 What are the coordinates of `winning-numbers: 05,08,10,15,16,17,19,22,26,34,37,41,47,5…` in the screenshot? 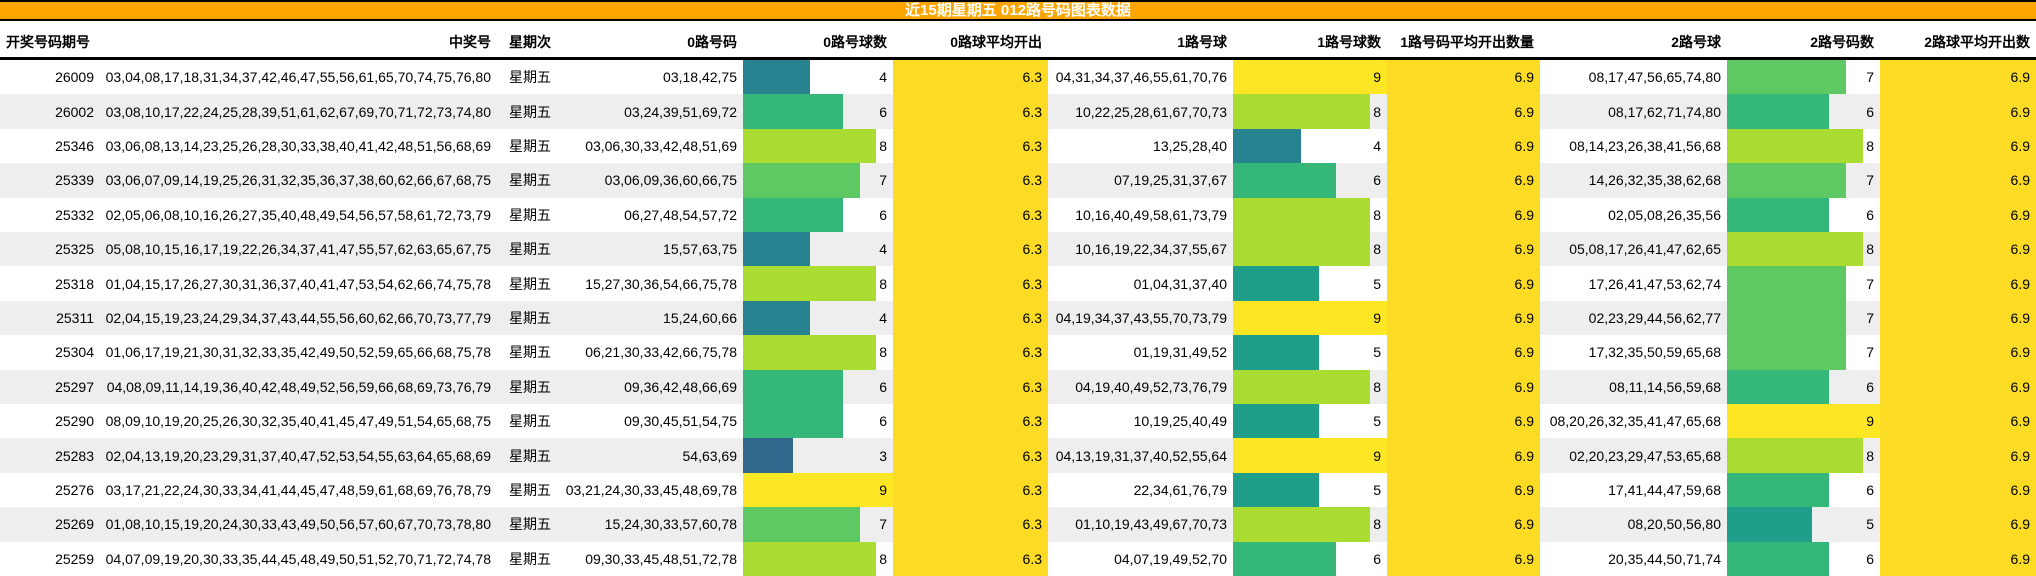 It's located at (298, 249).